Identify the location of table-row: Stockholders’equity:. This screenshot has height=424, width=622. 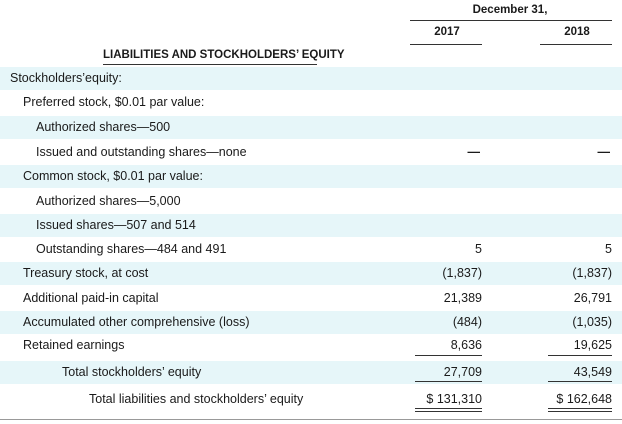
(311, 78).